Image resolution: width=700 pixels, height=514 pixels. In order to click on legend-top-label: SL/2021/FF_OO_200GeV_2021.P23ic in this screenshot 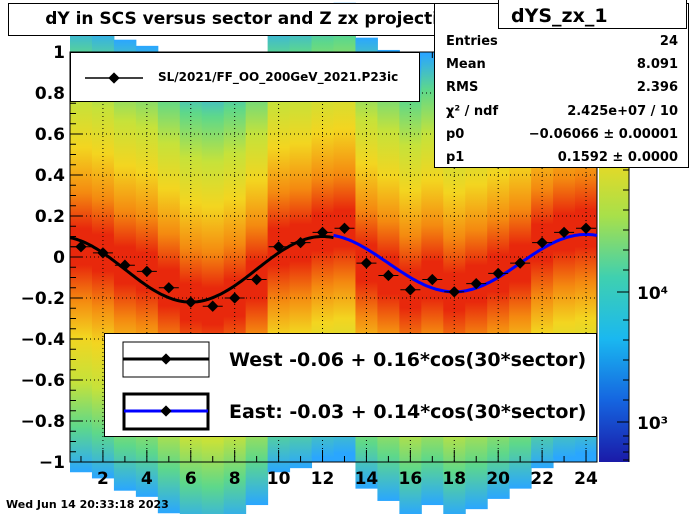, I will do `click(278, 77)`.